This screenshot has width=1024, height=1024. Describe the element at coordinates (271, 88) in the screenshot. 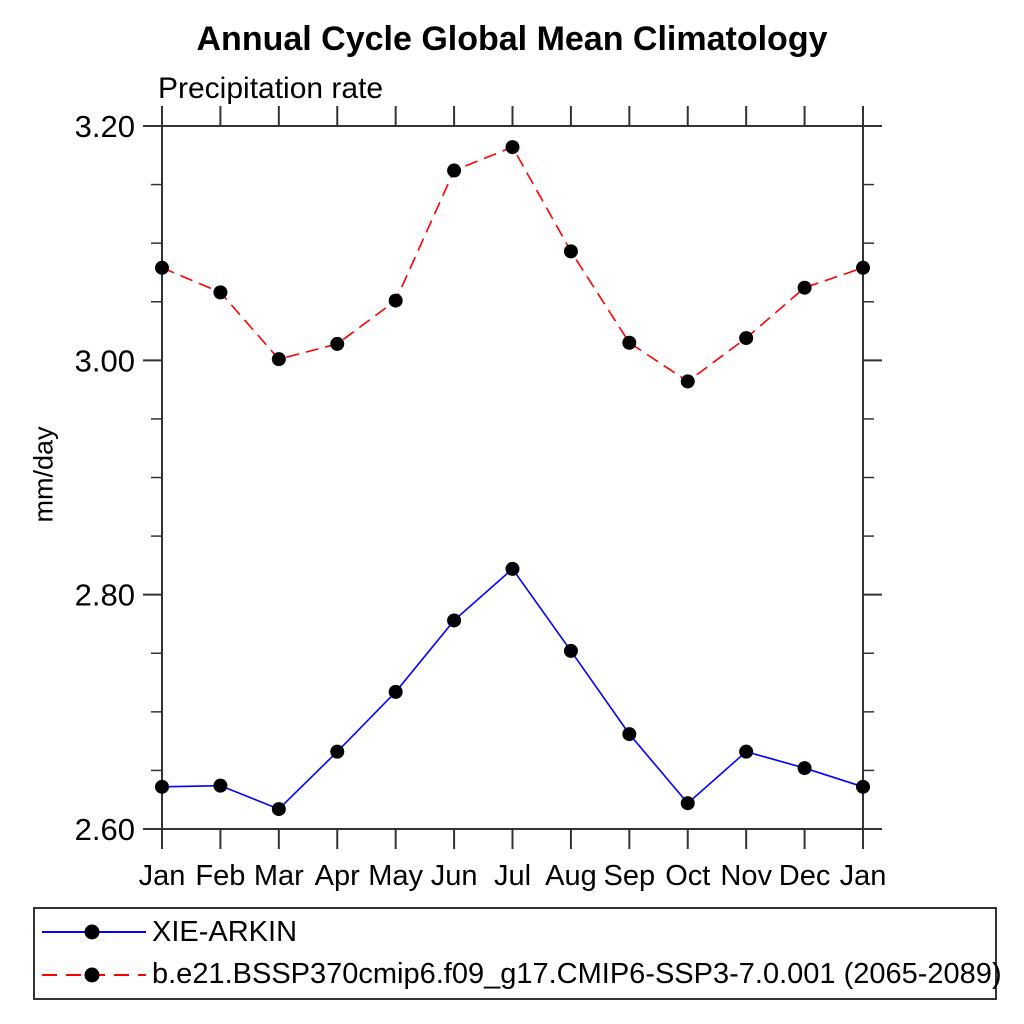

I see `chart-subtitle-left: Precipitation rate` at that location.